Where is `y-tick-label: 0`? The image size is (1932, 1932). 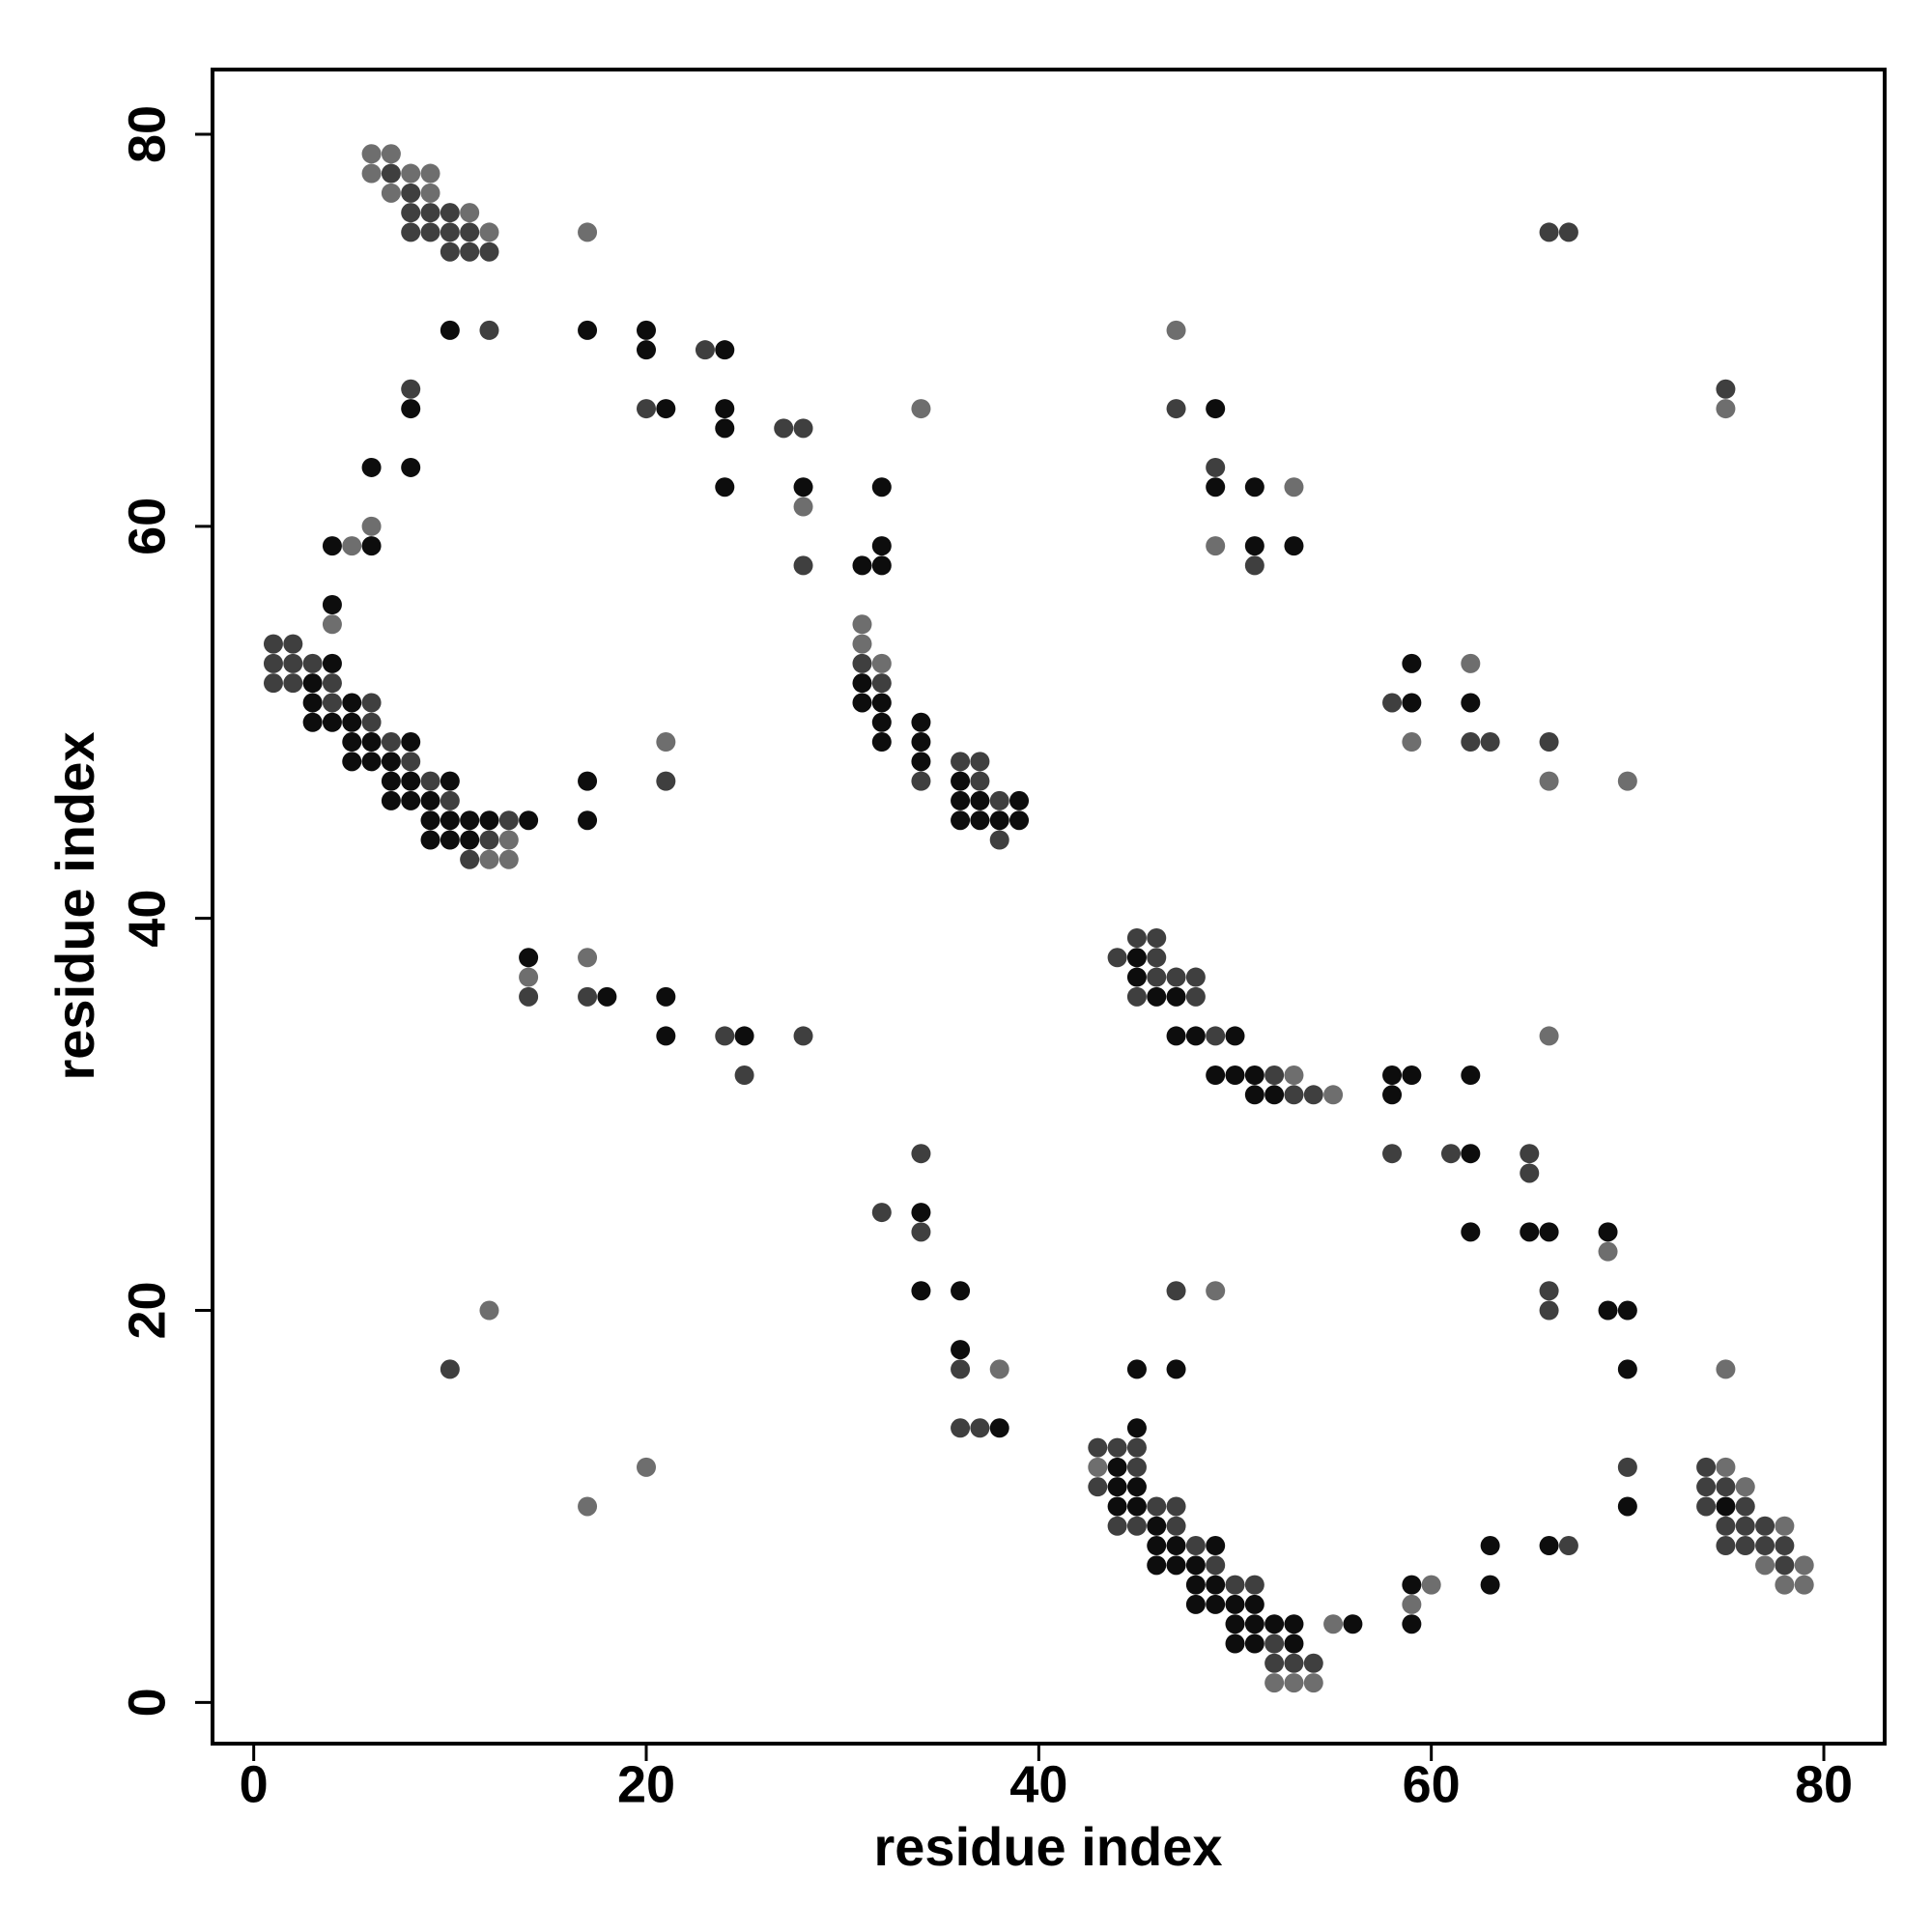
y-tick-label: 0 is located at coordinates (147, 1702).